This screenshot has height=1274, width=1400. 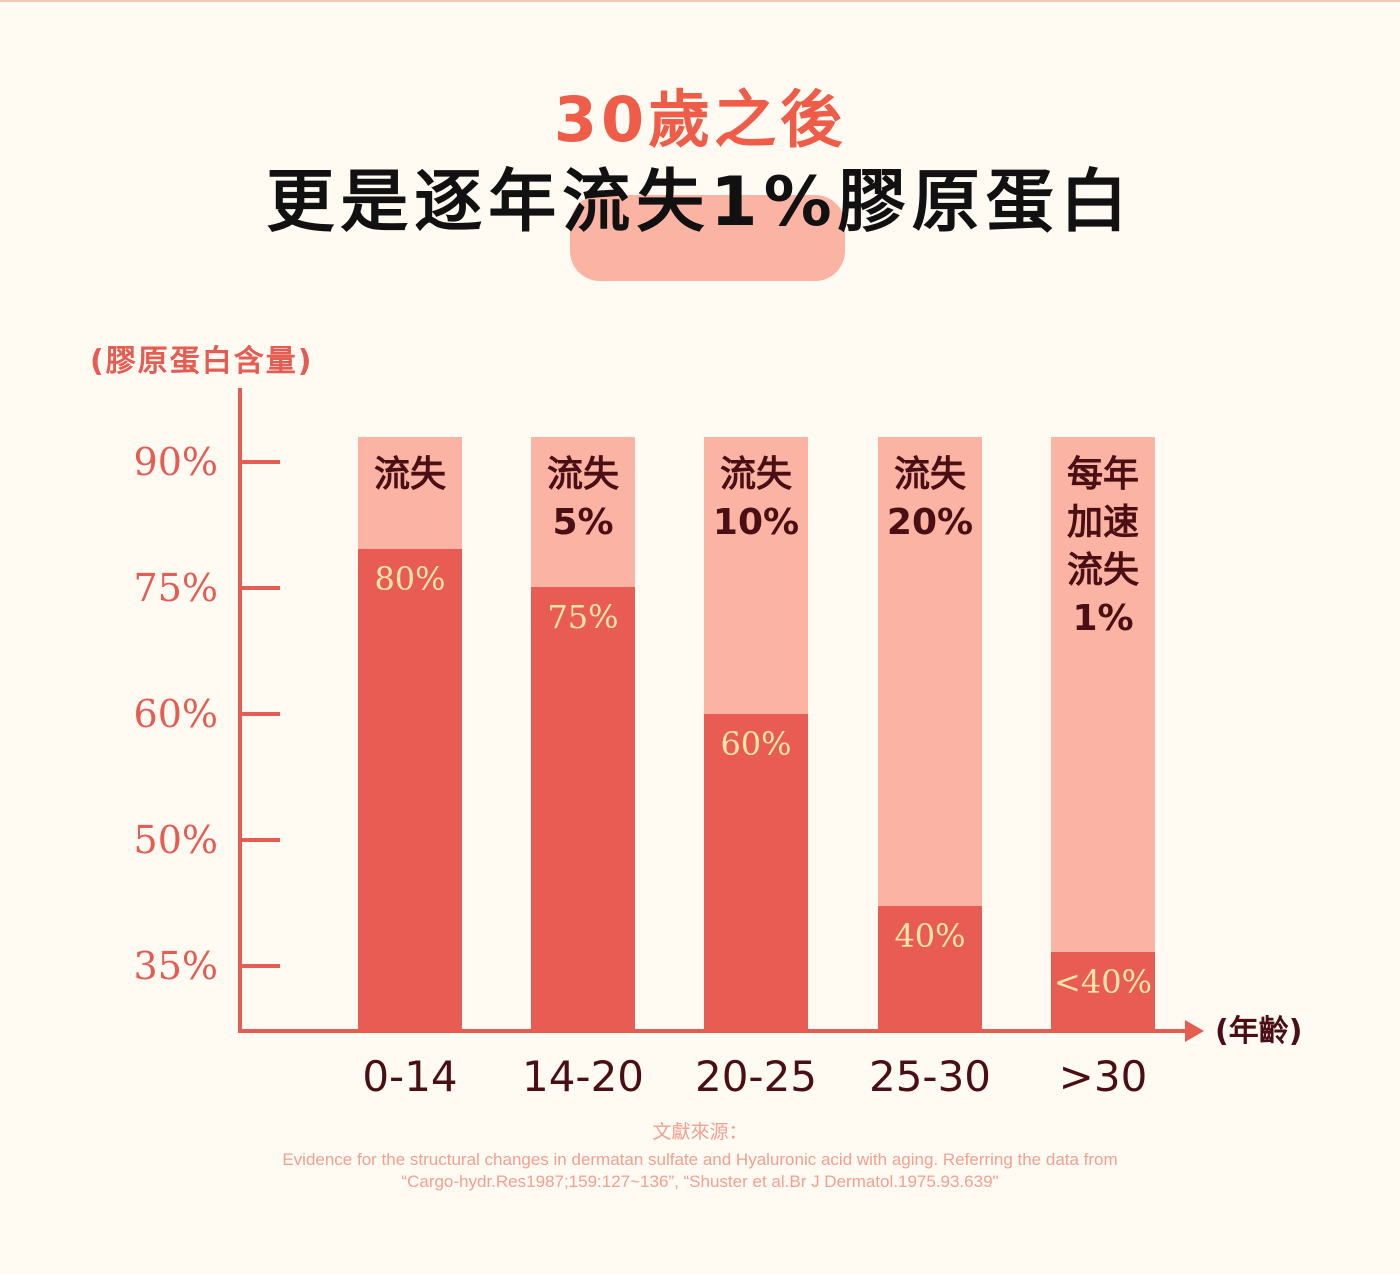 What do you see at coordinates (410, 1076) in the screenshot?
I see `x-category-label: 0-14` at bounding box center [410, 1076].